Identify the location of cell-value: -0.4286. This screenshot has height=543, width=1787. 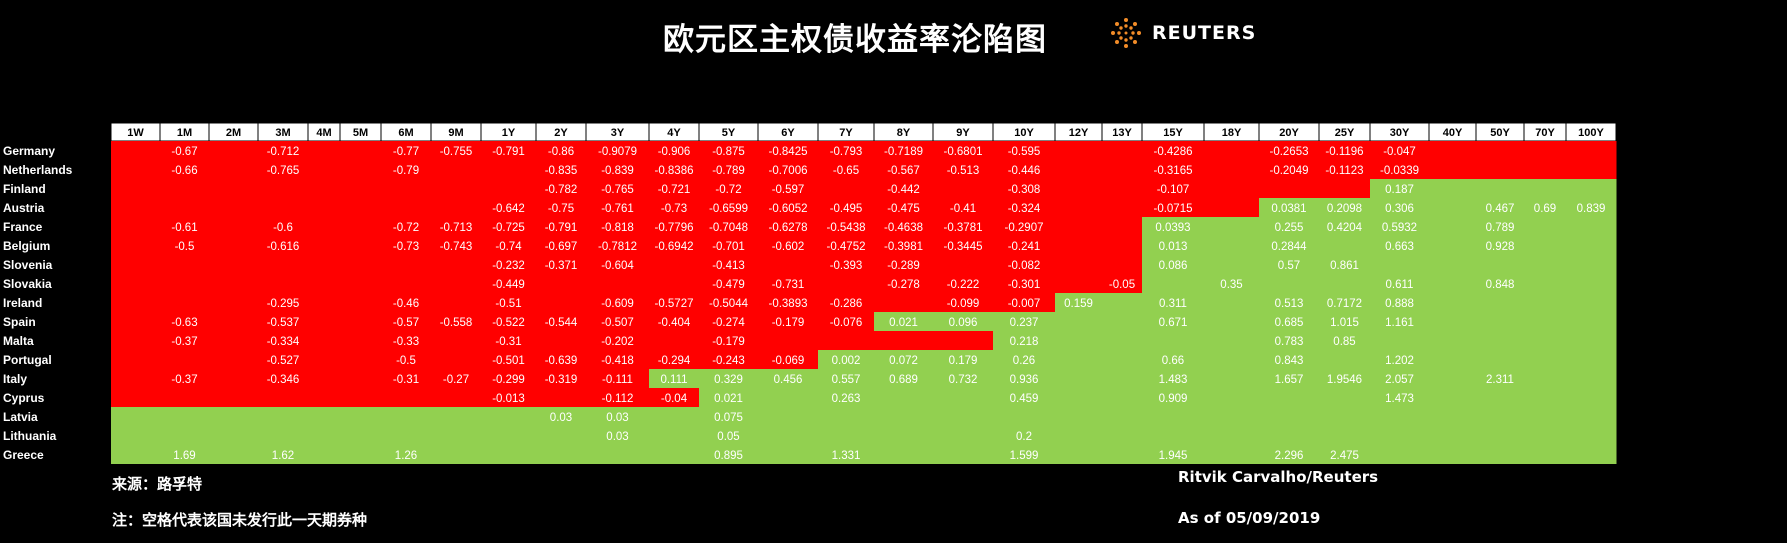
(1172, 152).